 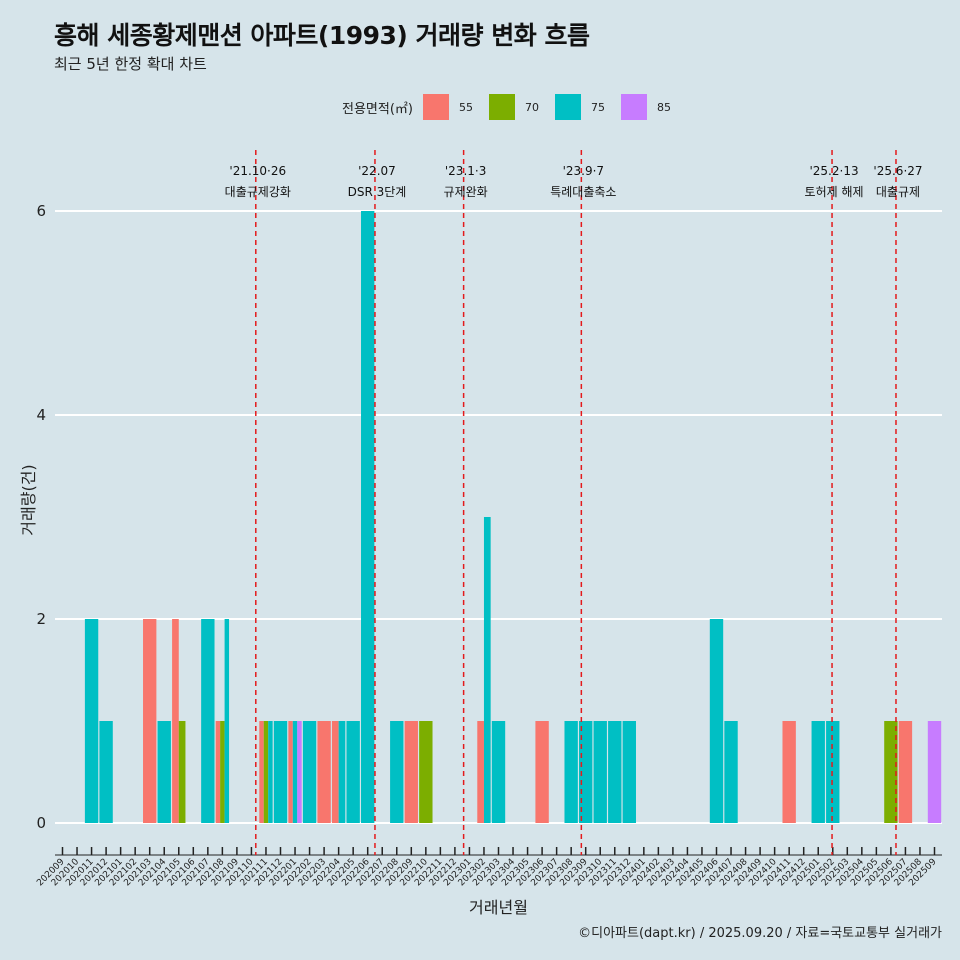 I want to click on legend-label-75: 75, so click(x=597, y=107).